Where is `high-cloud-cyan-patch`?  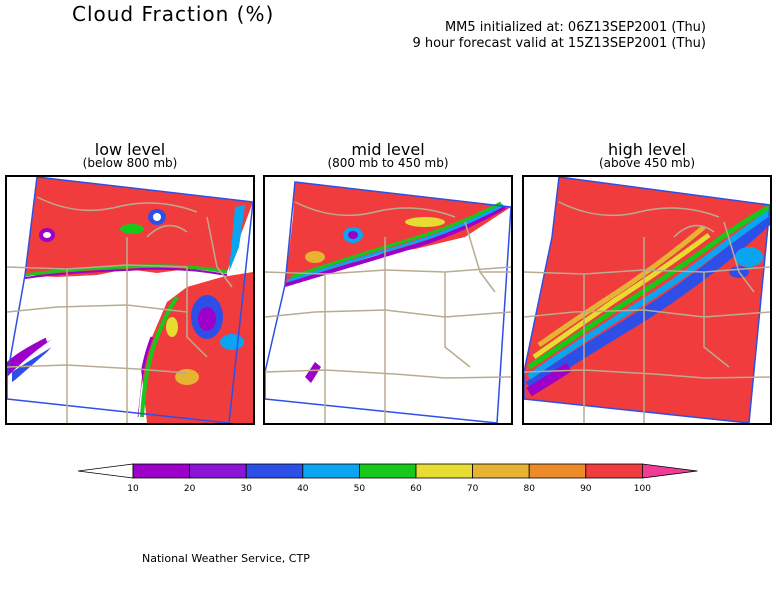
high-cloud-cyan-patch is located at coordinates (749, 257).